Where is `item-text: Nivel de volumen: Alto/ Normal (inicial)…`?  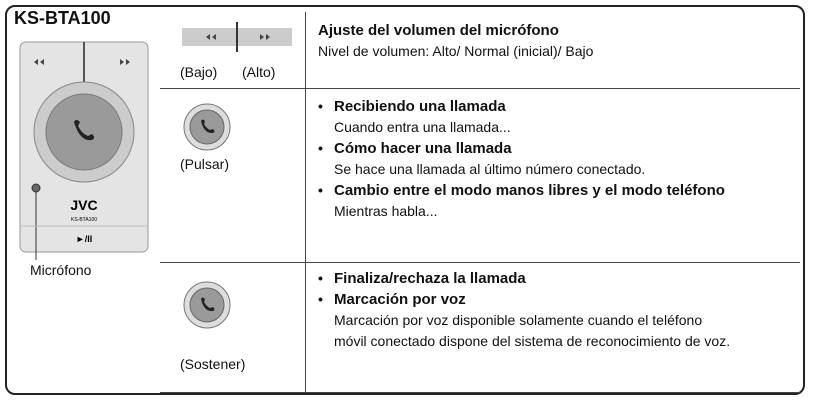 item-text: Nivel de volumen: Alto/ Normal (inicial)… is located at coordinates (456, 51).